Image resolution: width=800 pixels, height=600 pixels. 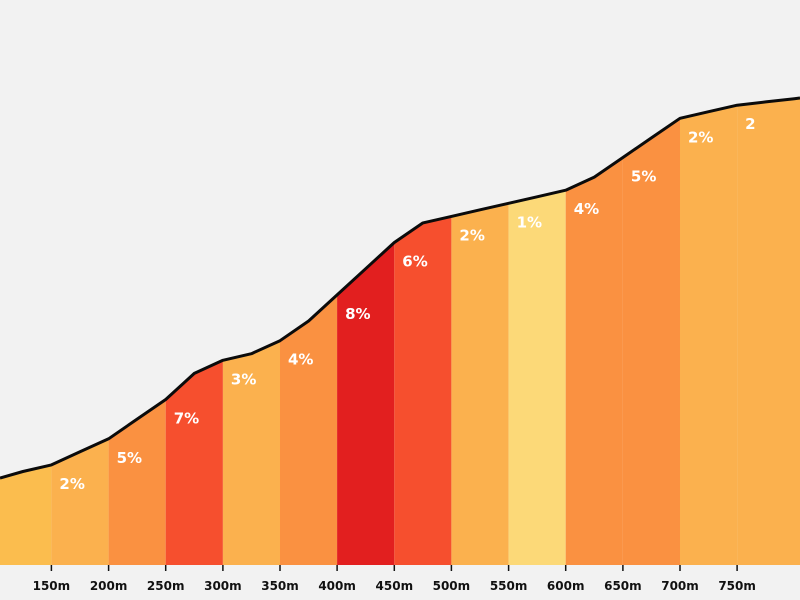 I want to click on x-tick-label-3: 300m, so click(x=223, y=586).